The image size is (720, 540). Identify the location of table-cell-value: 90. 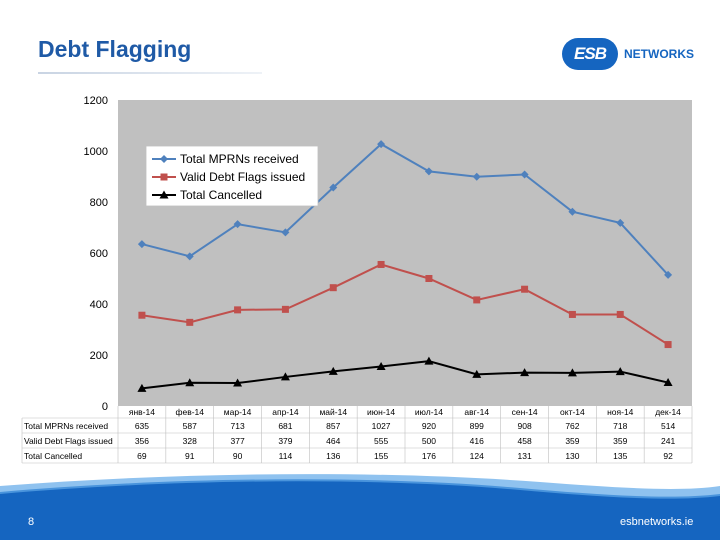
(238, 456).